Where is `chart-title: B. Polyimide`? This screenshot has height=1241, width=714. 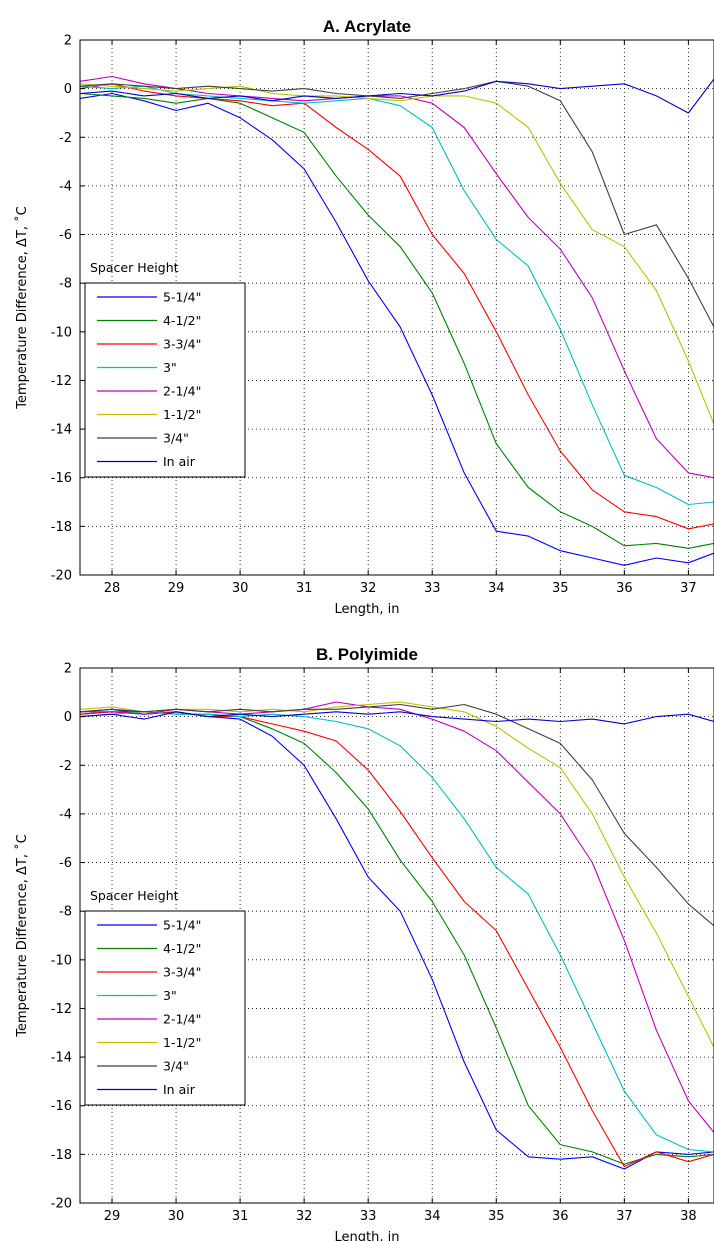 chart-title: B. Polyimide is located at coordinates (367, 654).